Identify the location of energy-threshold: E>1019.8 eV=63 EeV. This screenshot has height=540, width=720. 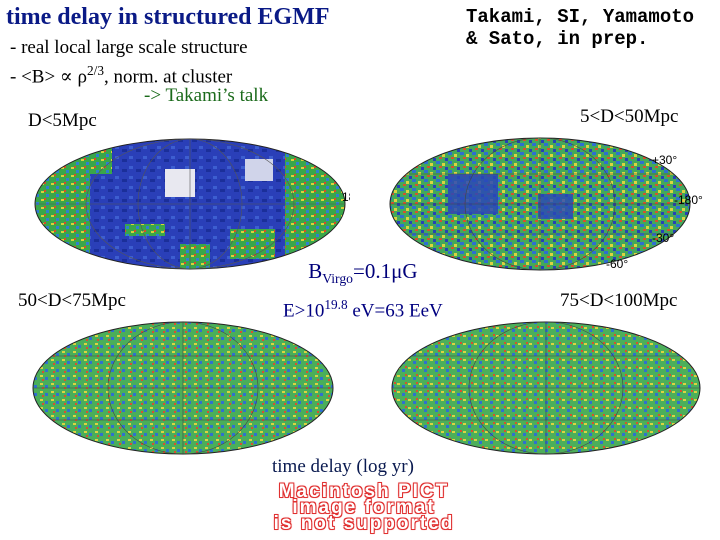
(363, 309).